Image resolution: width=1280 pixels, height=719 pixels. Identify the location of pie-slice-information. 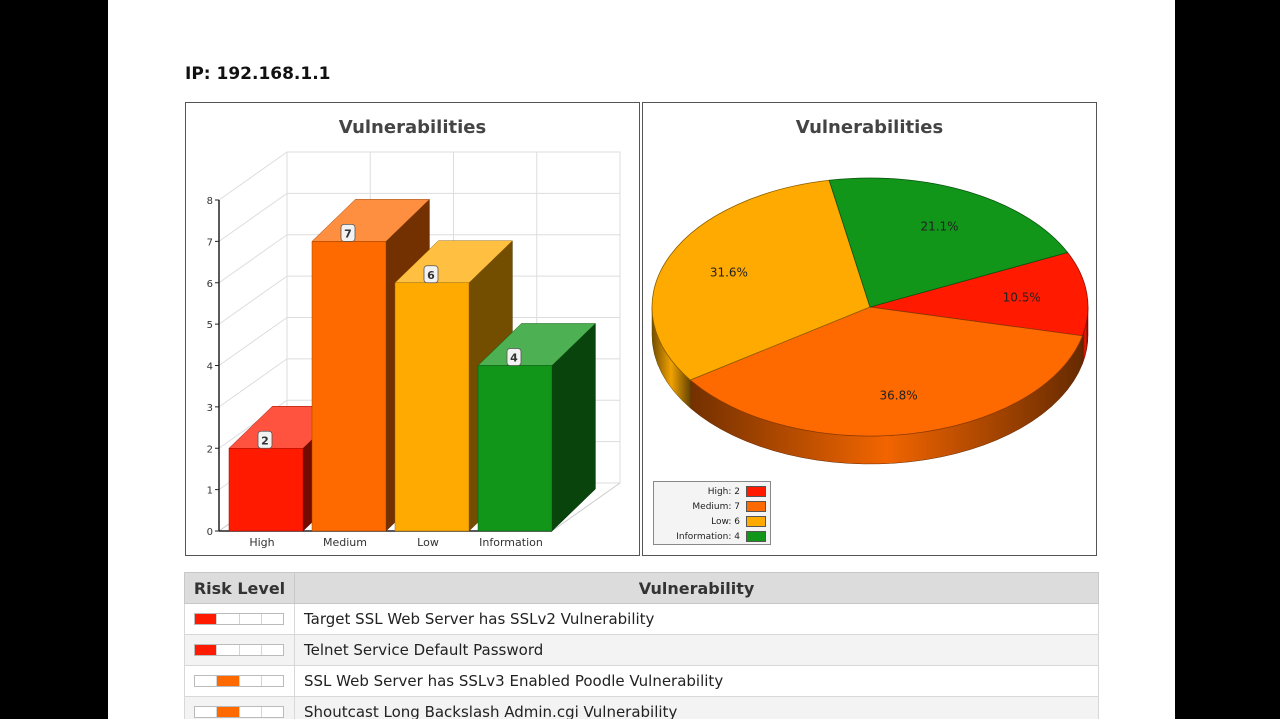
(948, 242).